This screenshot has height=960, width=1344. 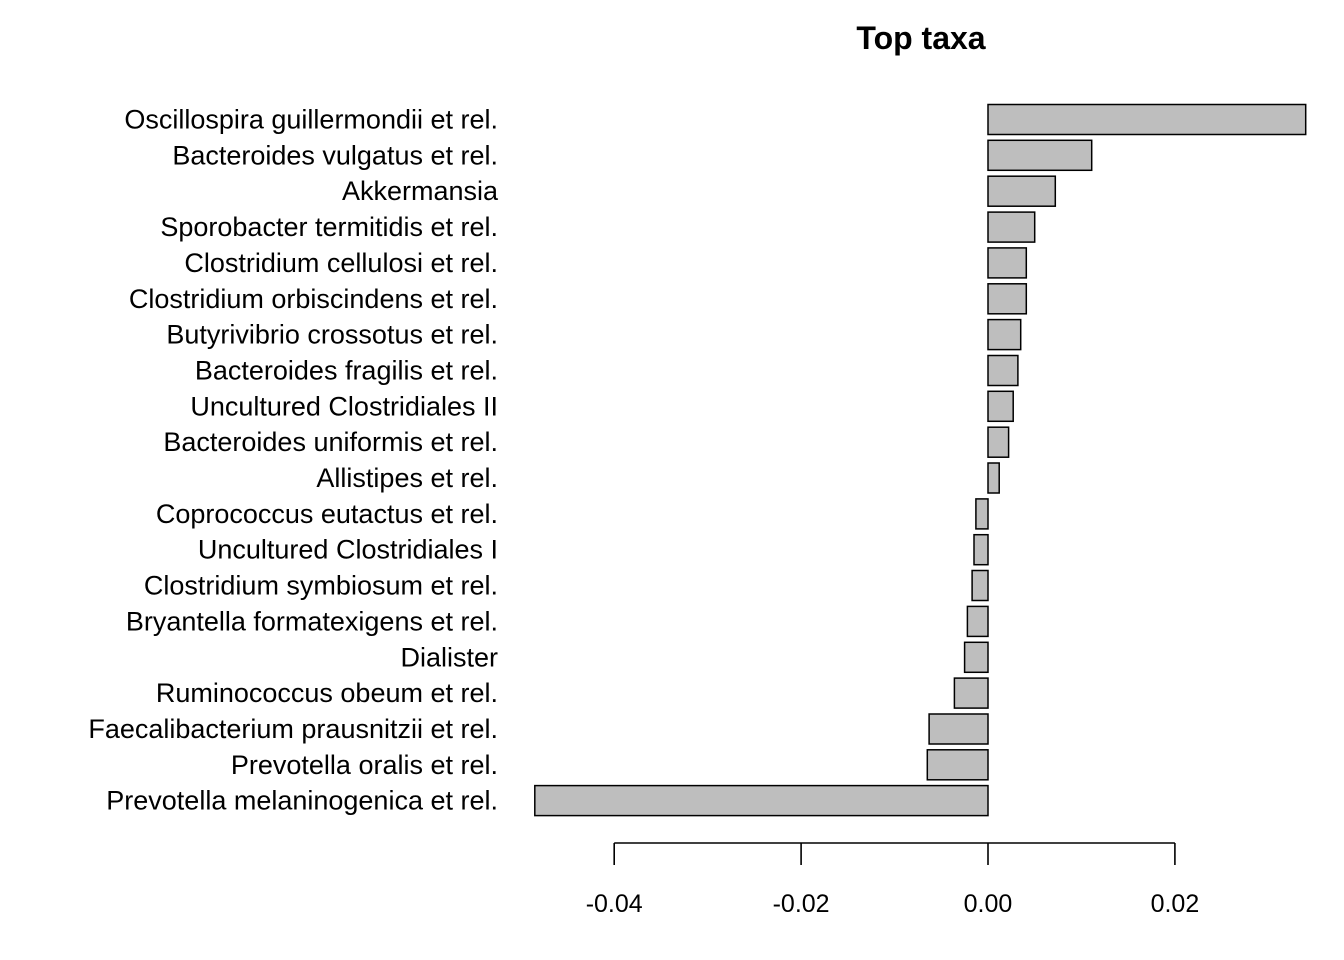 I want to click on category-label-18: Faecalibacterium prausnitzii et rel., so click(x=293, y=729).